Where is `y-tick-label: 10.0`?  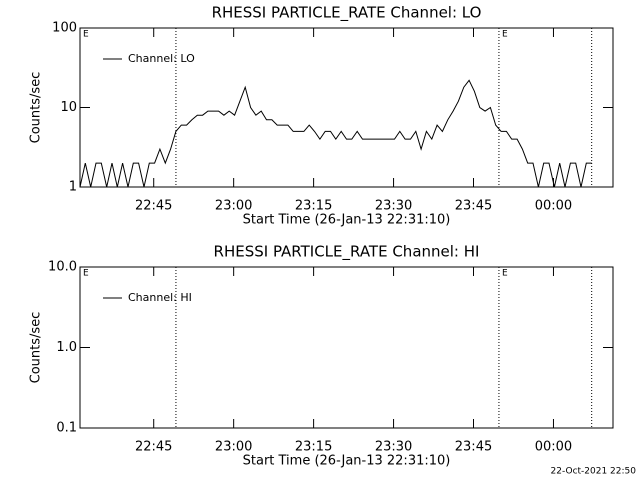 y-tick-label: 10.0 is located at coordinates (62, 267).